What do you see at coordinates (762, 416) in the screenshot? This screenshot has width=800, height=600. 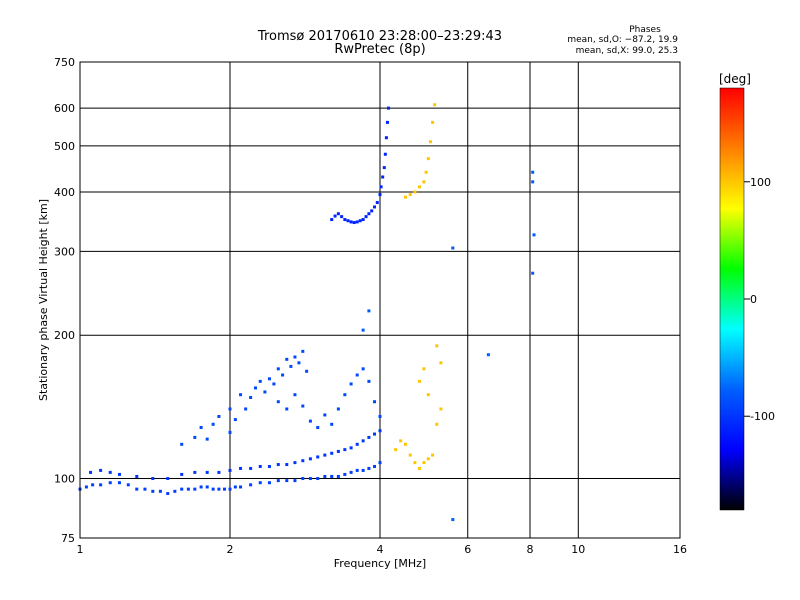 I see `colorbar-tick-label: -100` at bounding box center [762, 416].